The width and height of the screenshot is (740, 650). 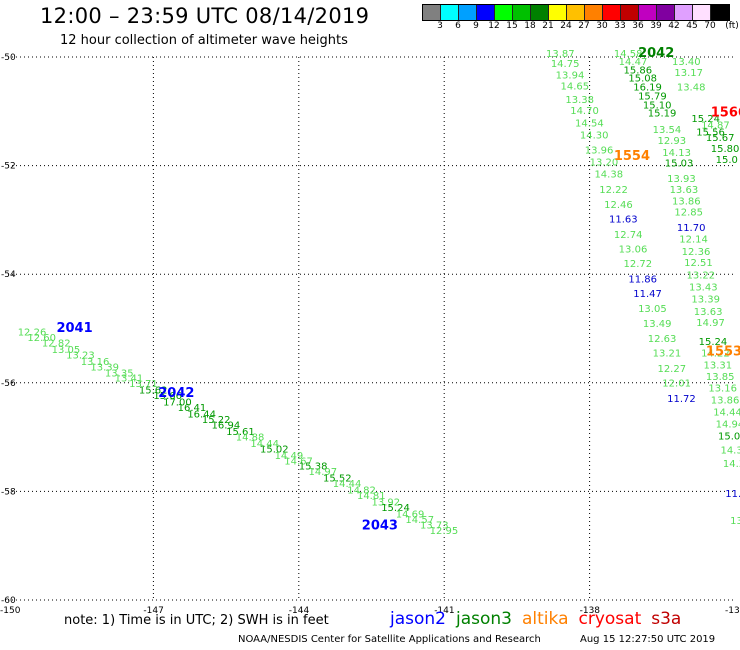 I want to click on wave-height-value: 15.08, so click(x=642, y=78).